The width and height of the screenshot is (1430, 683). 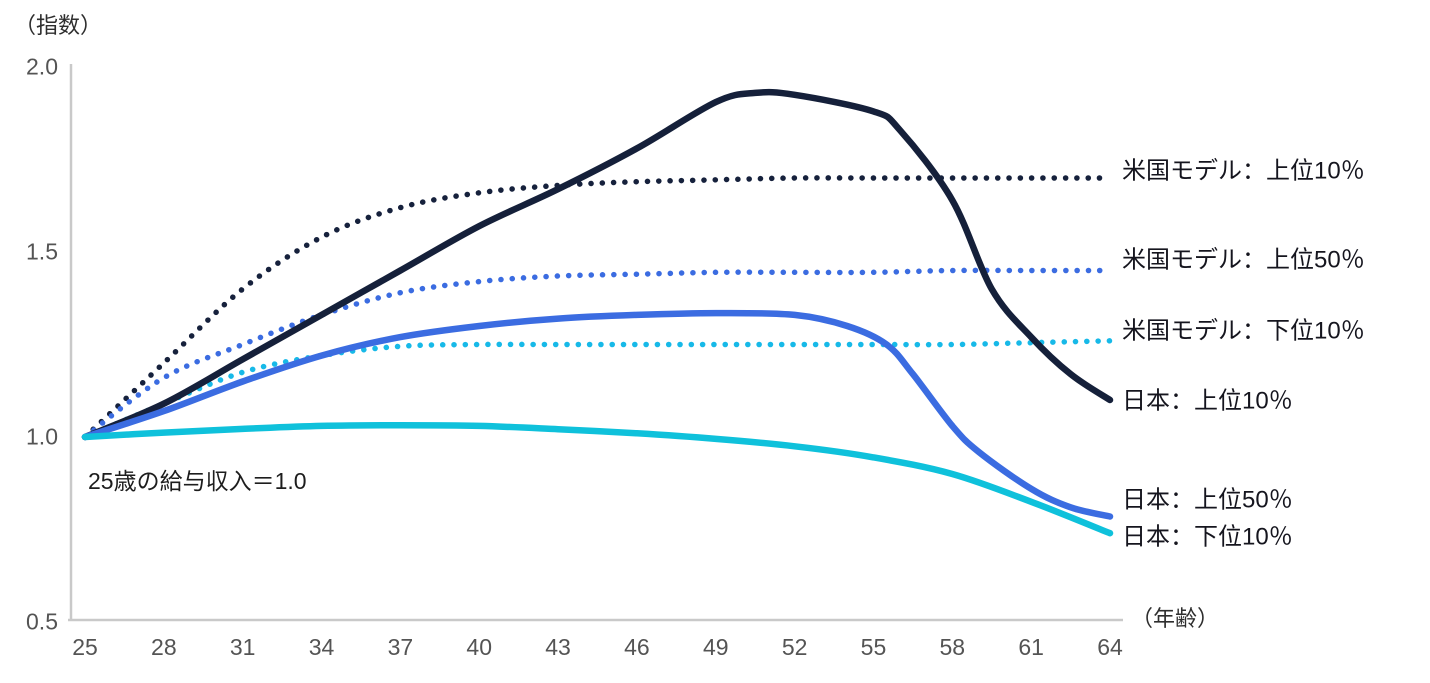 What do you see at coordinates (558, 647) in the screenshot?
I see `x-tick-label: 43` at bounding box center [558, 647].